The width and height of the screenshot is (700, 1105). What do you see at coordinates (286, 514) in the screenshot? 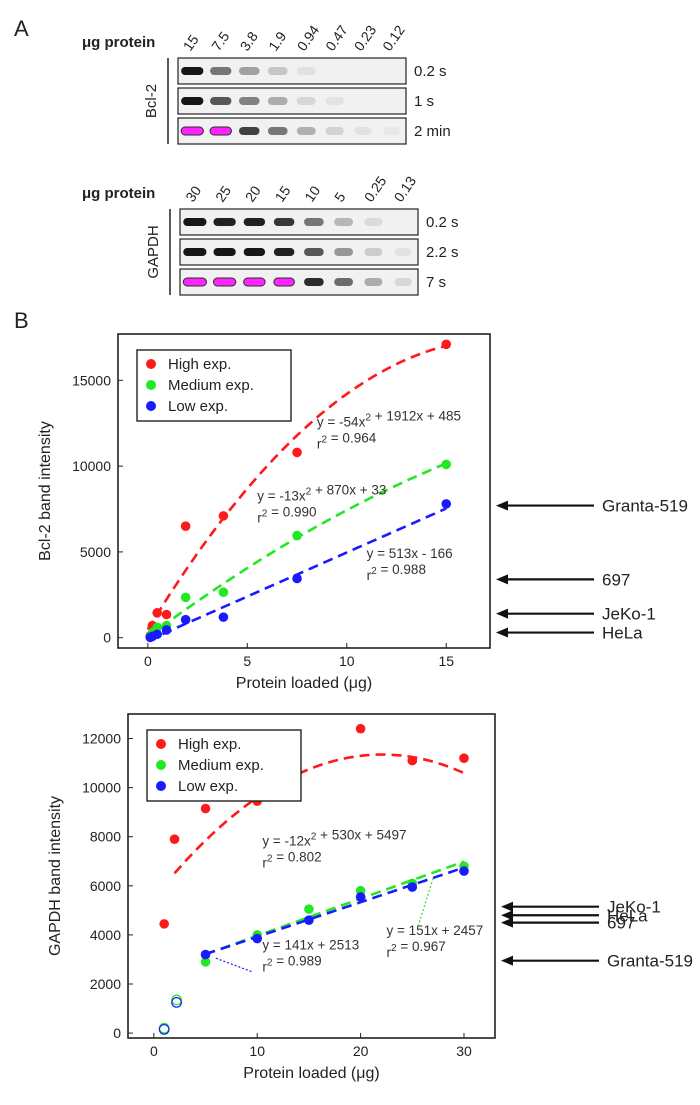
I see `fit-r-squared: r2 = 0.990` at bounding box center [286, 514].